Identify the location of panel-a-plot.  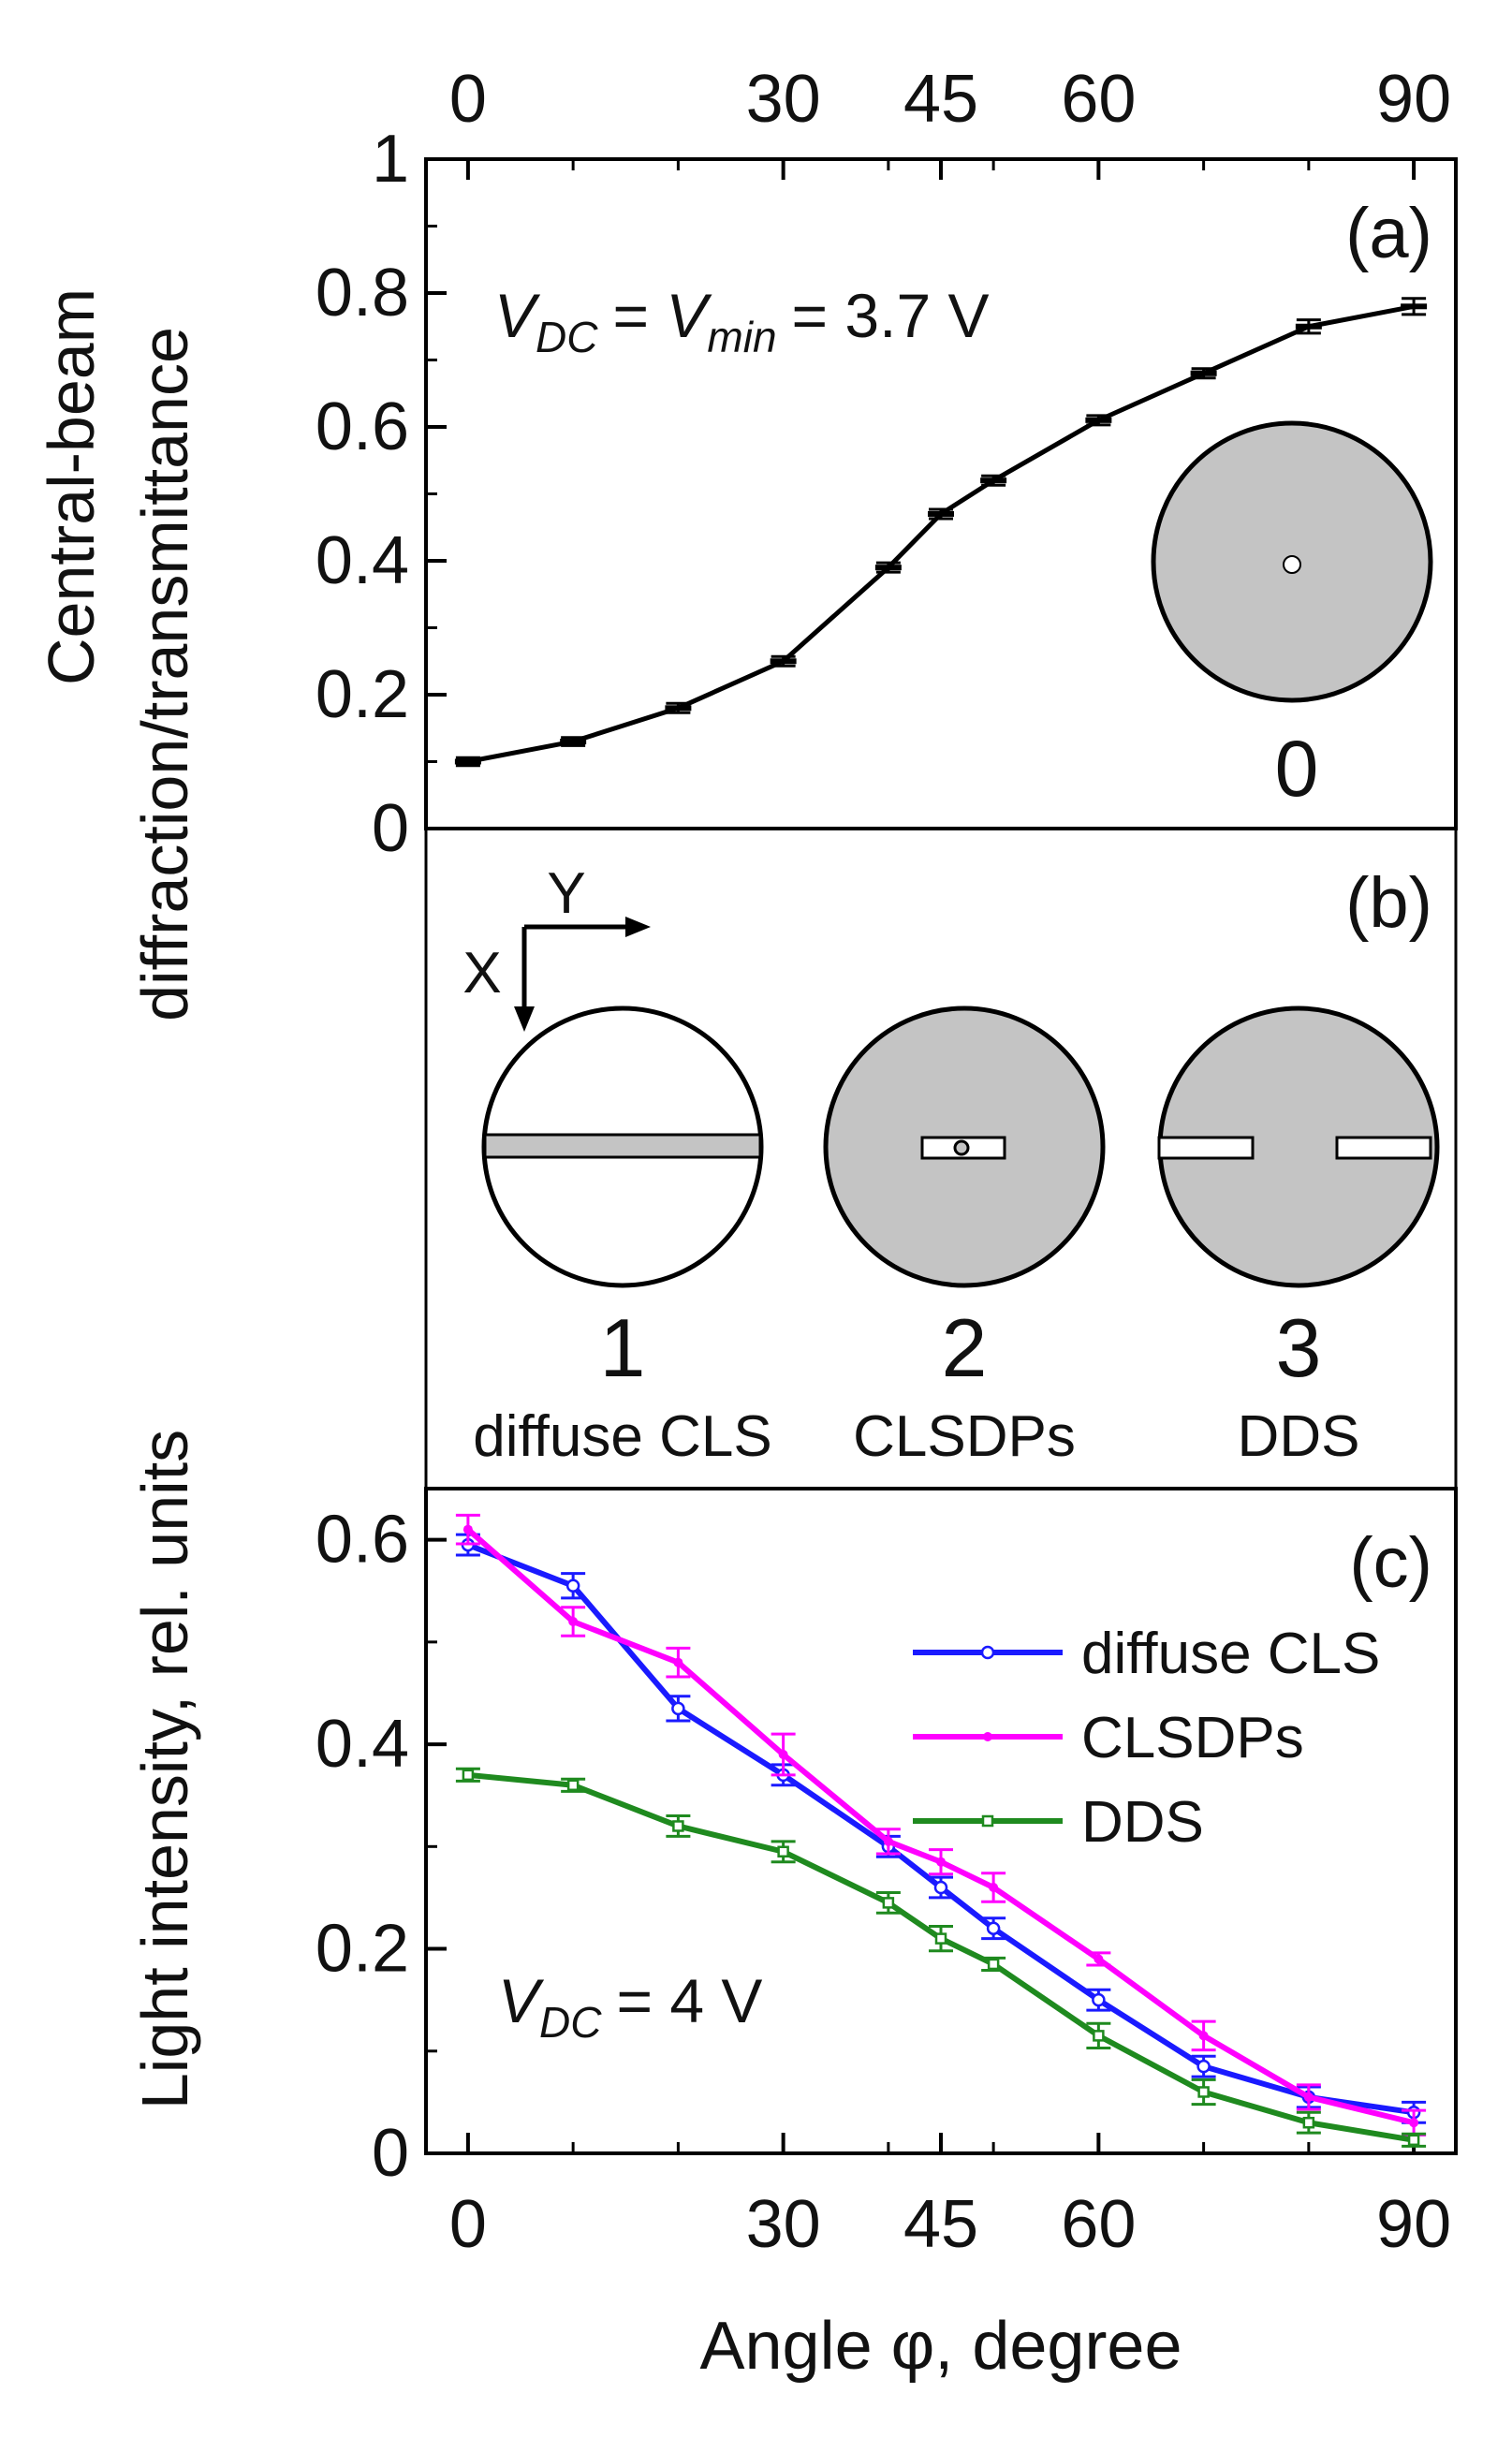
(941, 532).